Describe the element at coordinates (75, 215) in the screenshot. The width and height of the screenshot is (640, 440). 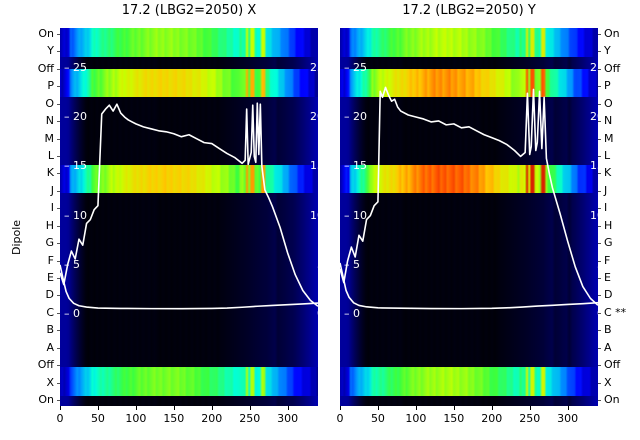
I see `inner-y-tick-label: – 10` at that location.